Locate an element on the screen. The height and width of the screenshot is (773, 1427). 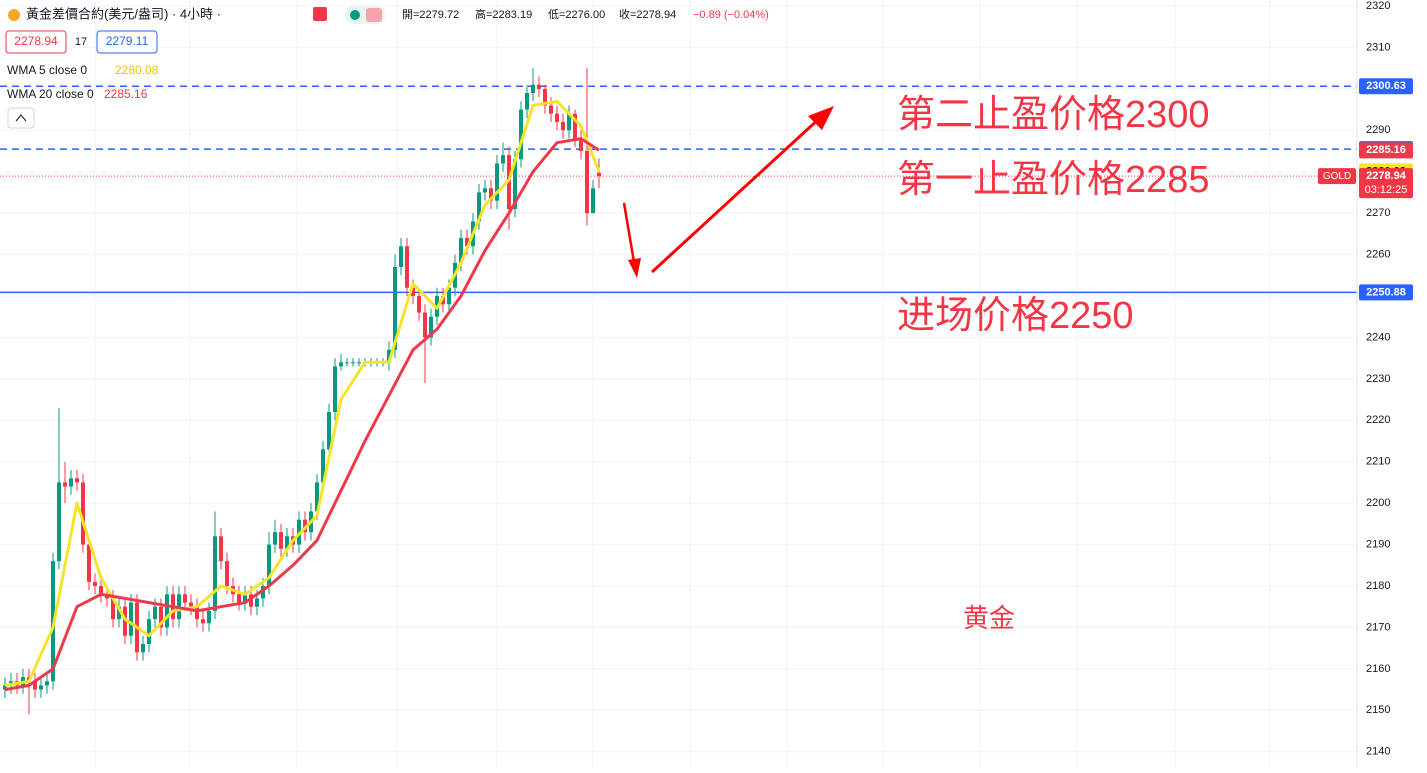
wma-tag is located at coordinates (1386, 150).